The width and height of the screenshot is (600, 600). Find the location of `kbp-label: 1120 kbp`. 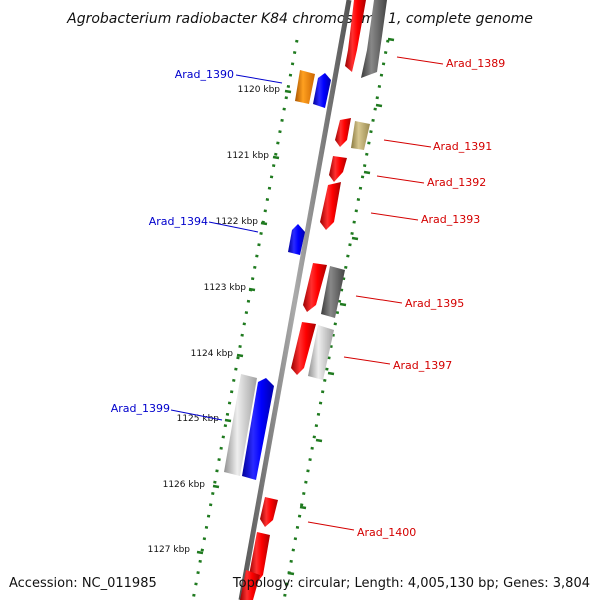

kbp-label: 1120 kbp is located at coordinates (259, 90).